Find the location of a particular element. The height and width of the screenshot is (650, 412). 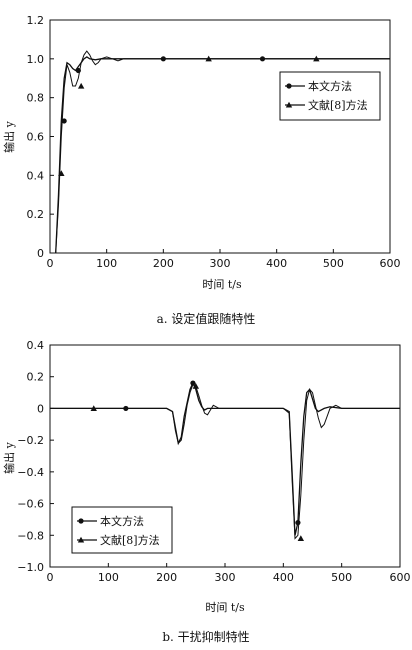

y-tick-label: 0.8 is located at coordinates (36, 98).